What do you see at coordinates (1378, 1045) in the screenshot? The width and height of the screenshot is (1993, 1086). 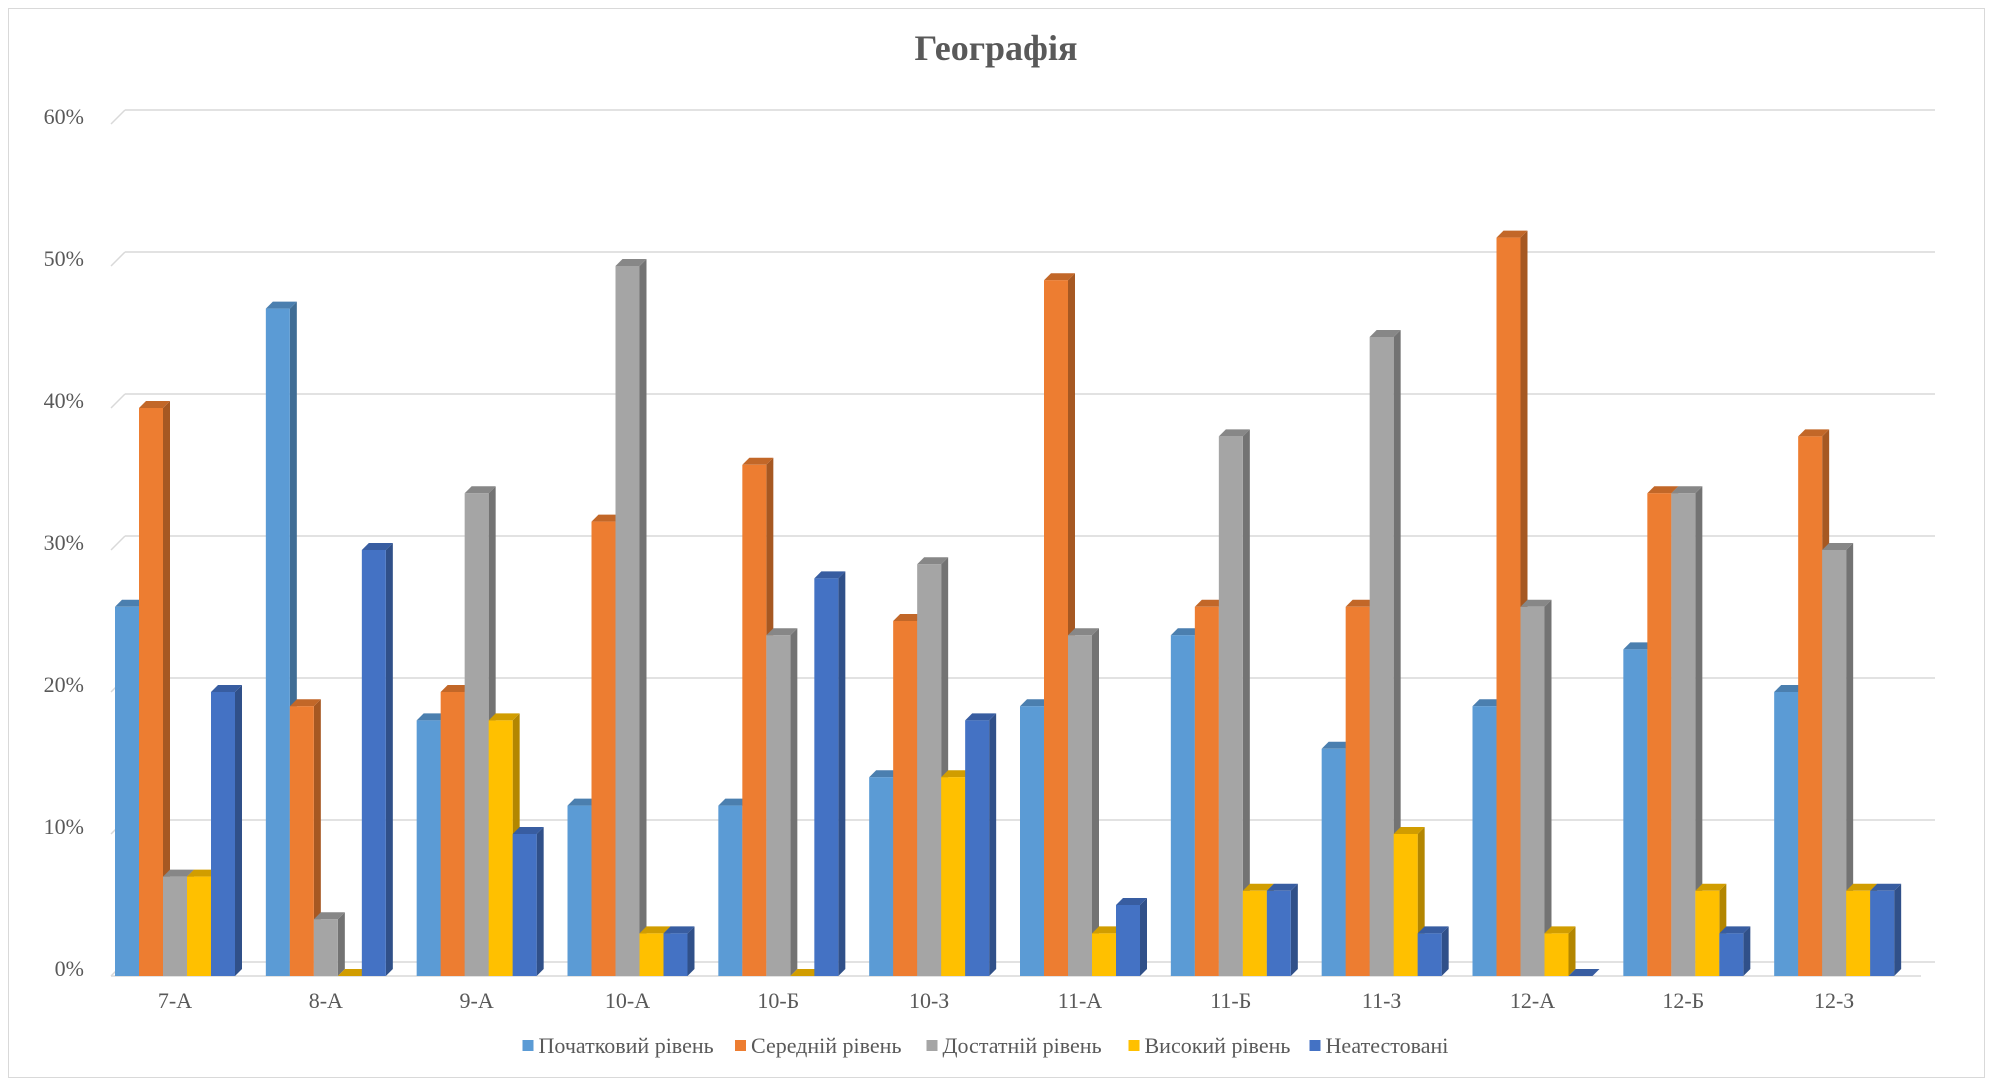 I see `legend-item: Неатестовані` at bounding box center [1378, 1045].